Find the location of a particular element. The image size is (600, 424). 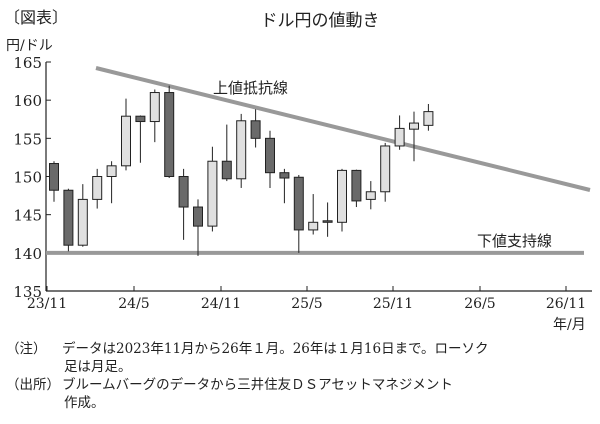

y-tick-label: 145 is located at coordinates (27, 216).